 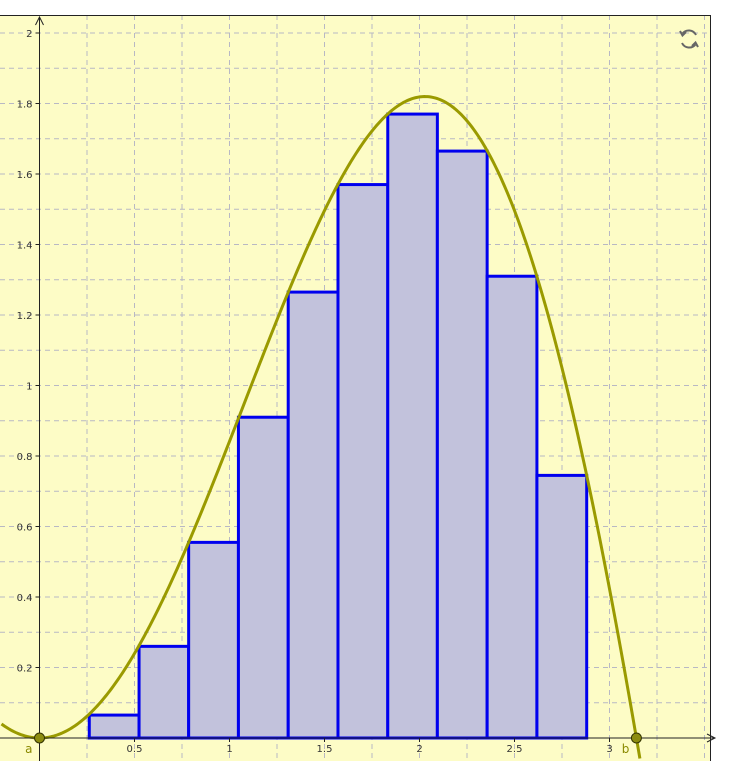 I want to click on y-tick-label: 1.4, so click(x=25, y=246).